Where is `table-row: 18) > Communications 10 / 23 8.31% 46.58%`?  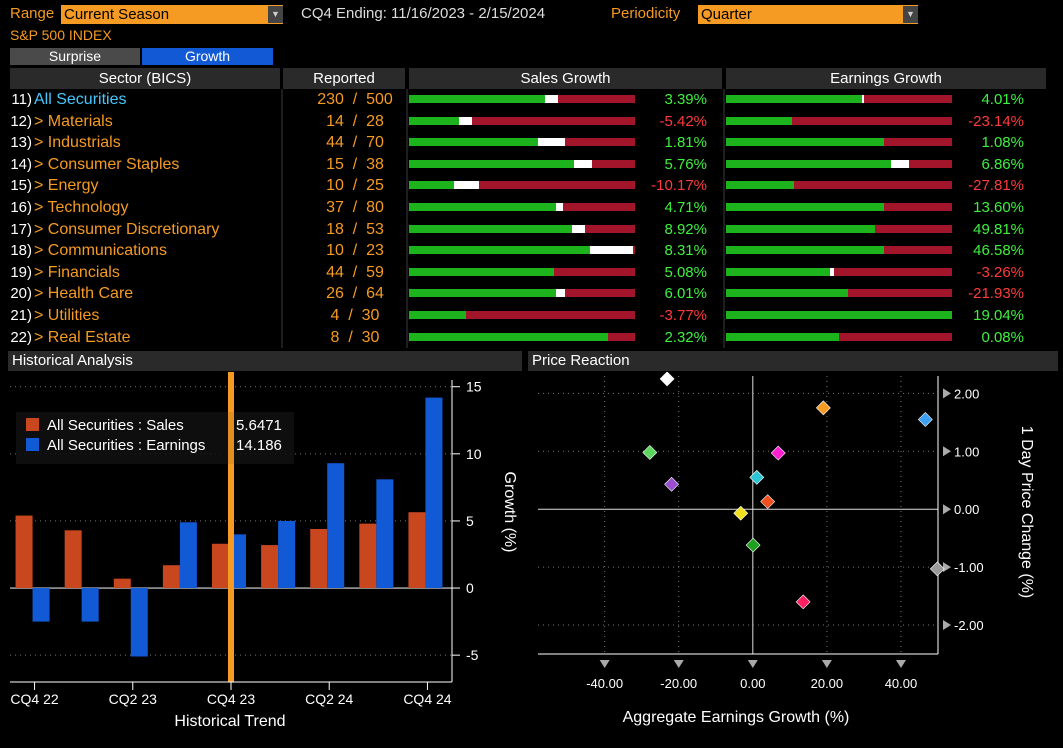 table-row: 18) > Communications 10 / 23 8.31% 46.58% is located at coordinates (530, 250).